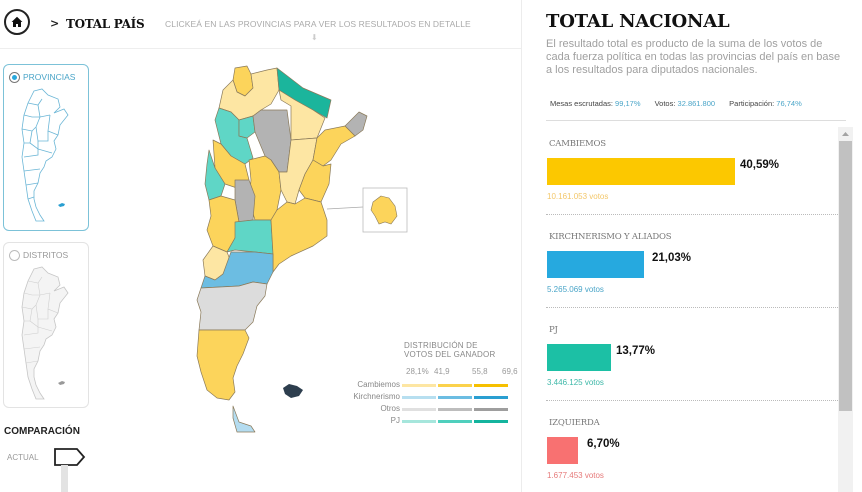 This screenshot has width=862, height=492. Describe the element at coordinates (45, 333) in the screenshot. I see `districts-thumbnail-map-icon` at that location.